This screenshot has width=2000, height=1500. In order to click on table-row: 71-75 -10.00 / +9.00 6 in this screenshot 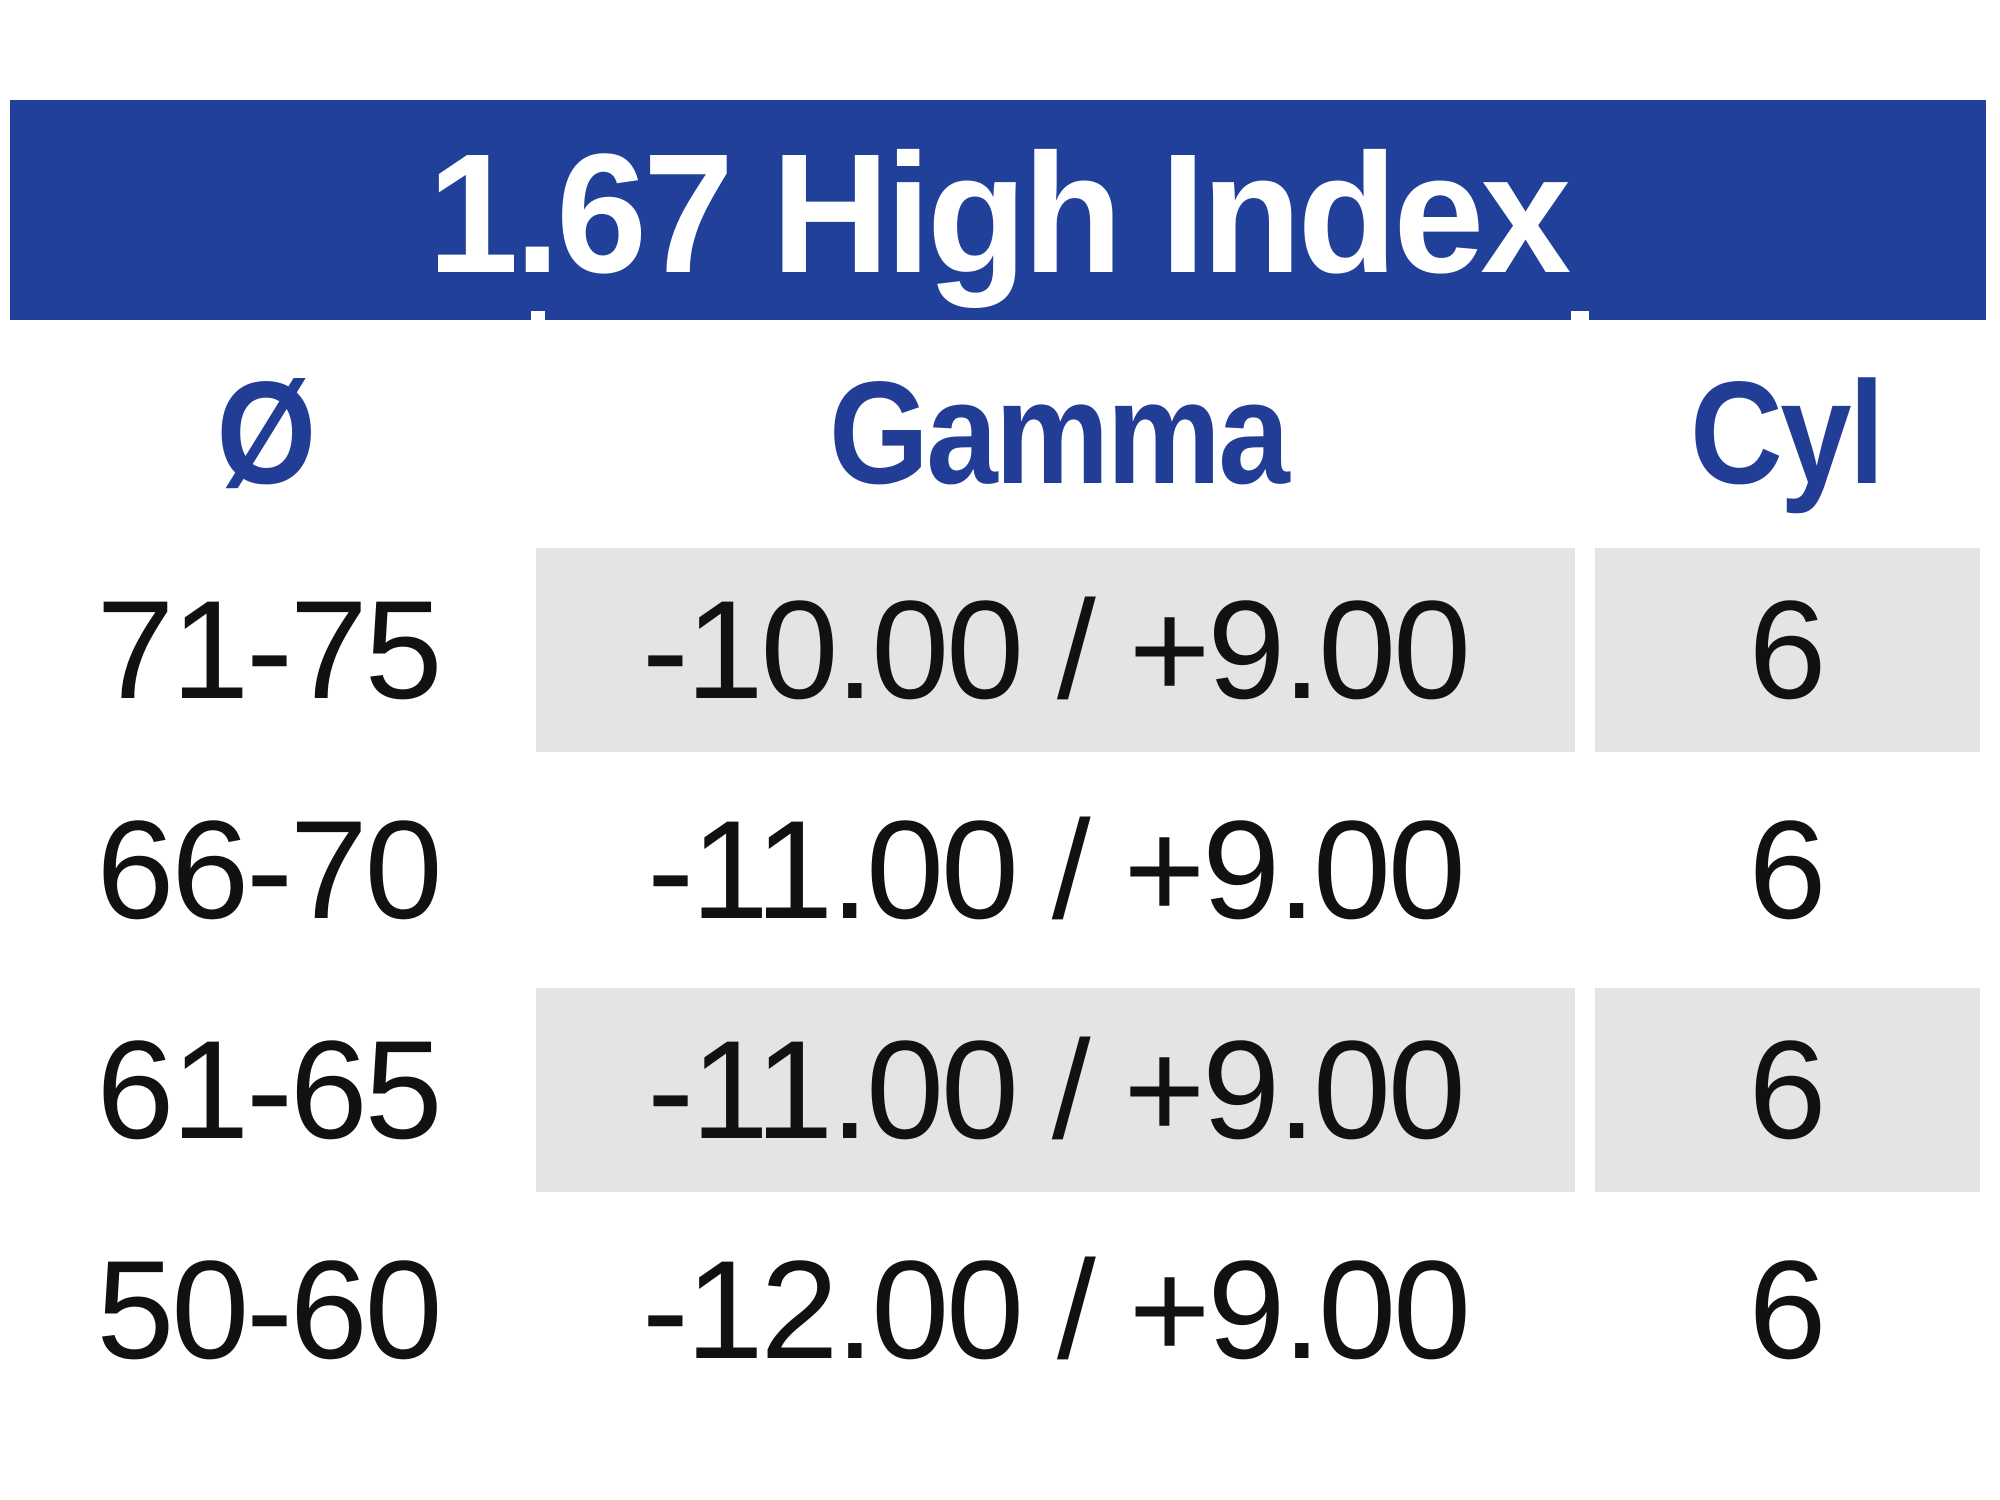, I will do `click(1000, 650)`.